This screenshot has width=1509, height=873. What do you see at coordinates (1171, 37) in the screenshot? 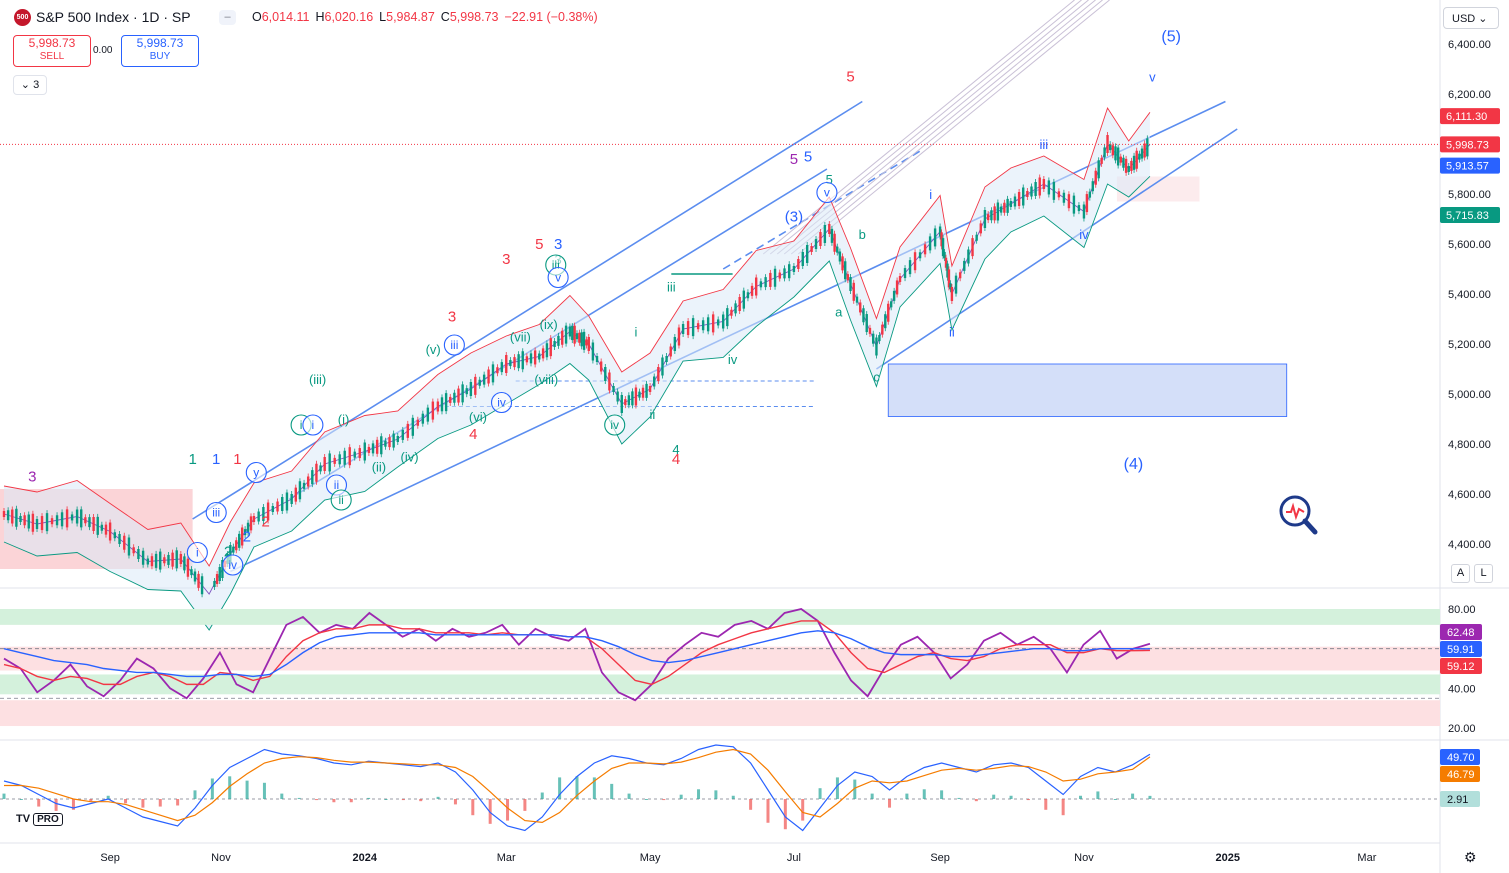
I see `wave-label: (5)` at bounding box center [1171, 37].